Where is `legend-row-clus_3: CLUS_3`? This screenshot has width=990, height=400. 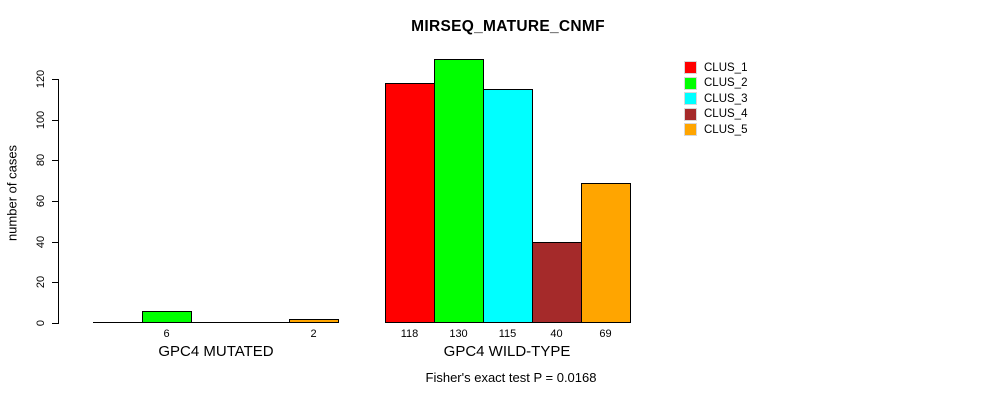 legend-row-clus_3: CLUS_3 is located at coordinates (715, 98).